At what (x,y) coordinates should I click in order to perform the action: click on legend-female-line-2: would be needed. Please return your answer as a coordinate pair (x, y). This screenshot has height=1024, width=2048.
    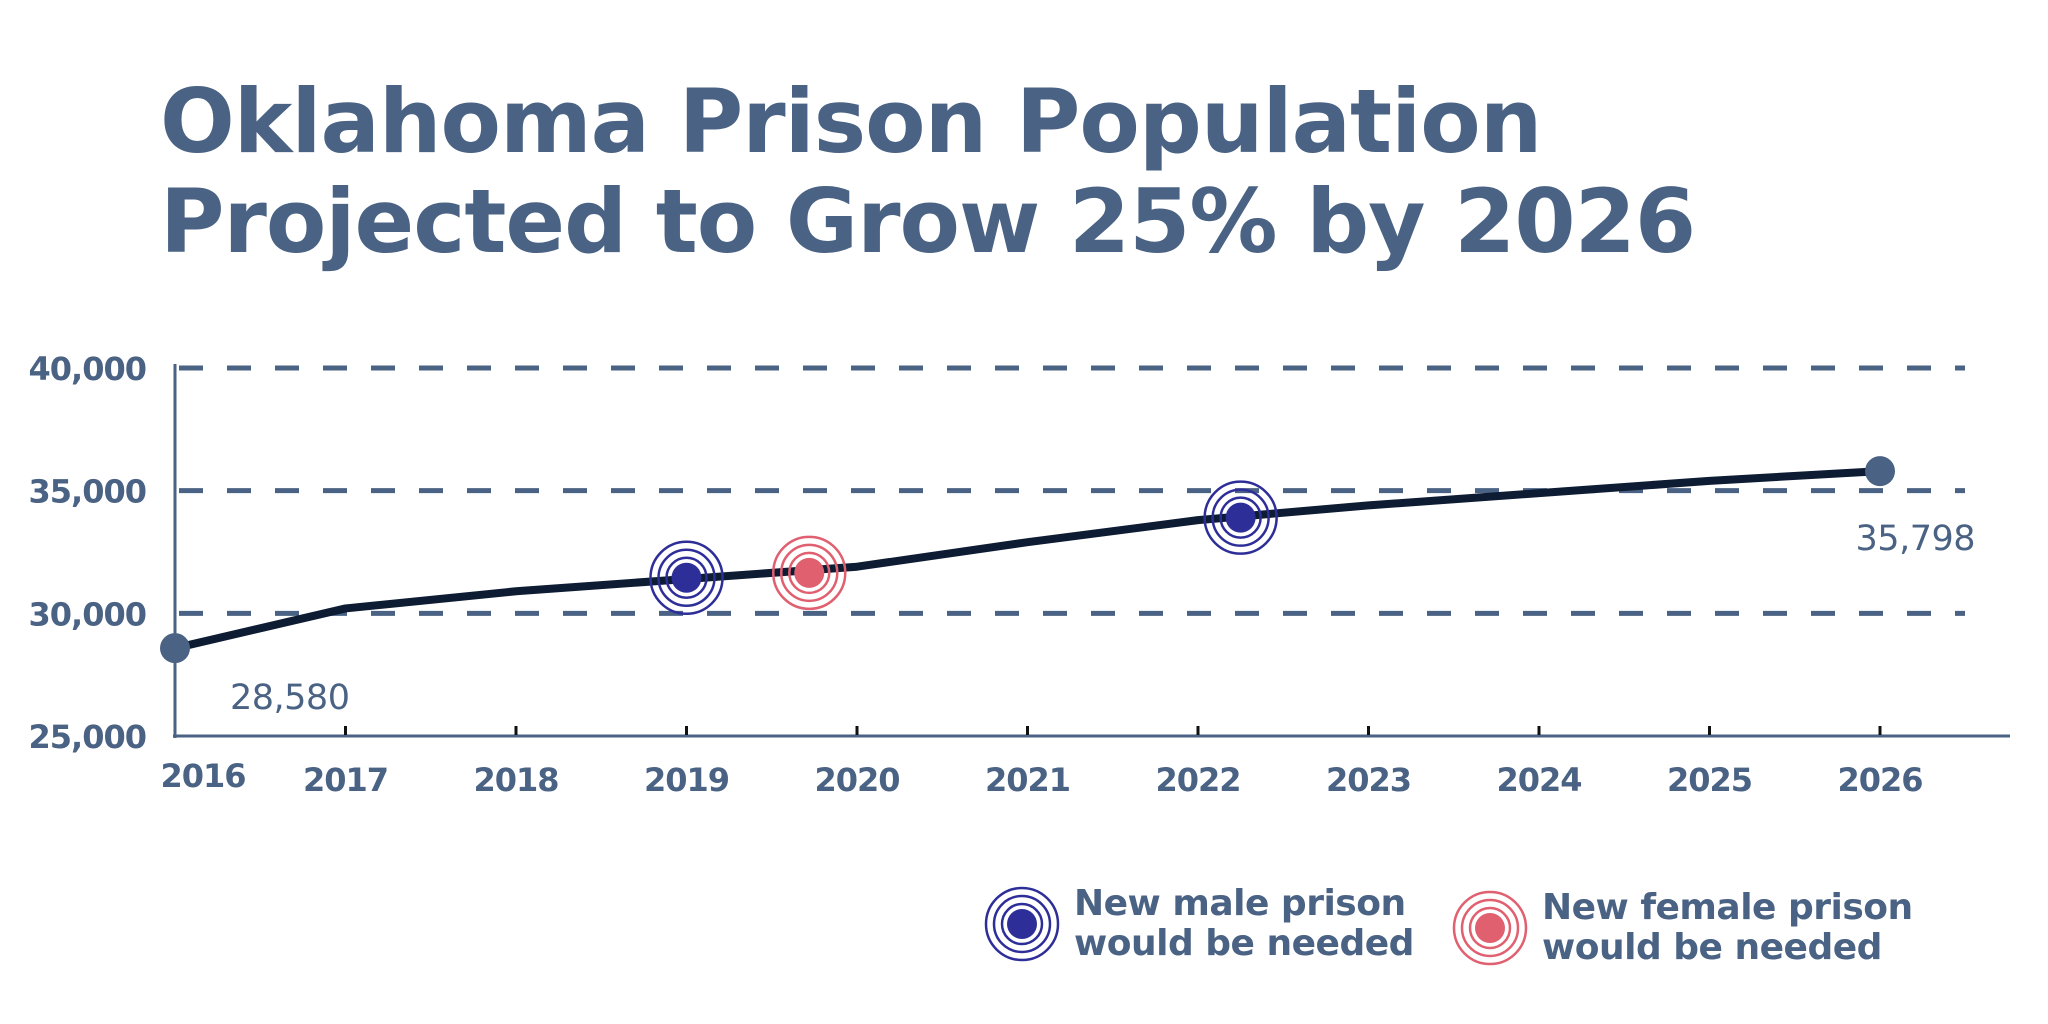
    Looking at the image, I should click on (1712, 947).